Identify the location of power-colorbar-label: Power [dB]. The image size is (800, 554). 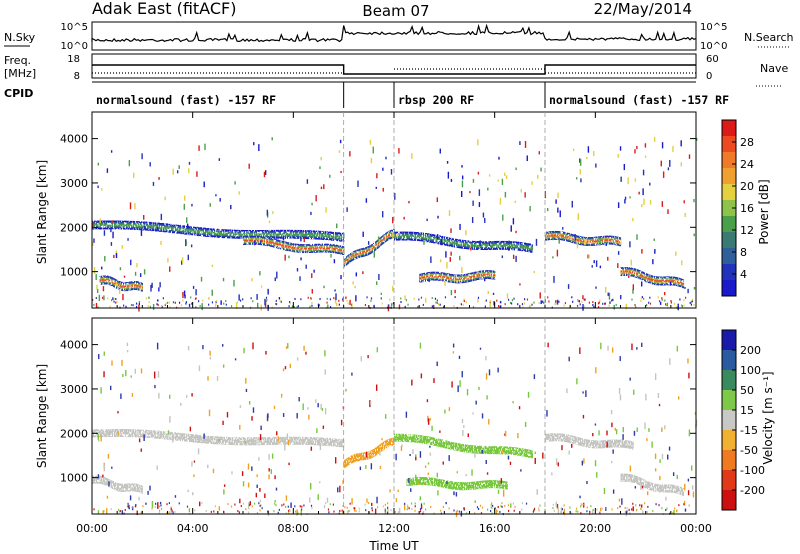
(764, 211).